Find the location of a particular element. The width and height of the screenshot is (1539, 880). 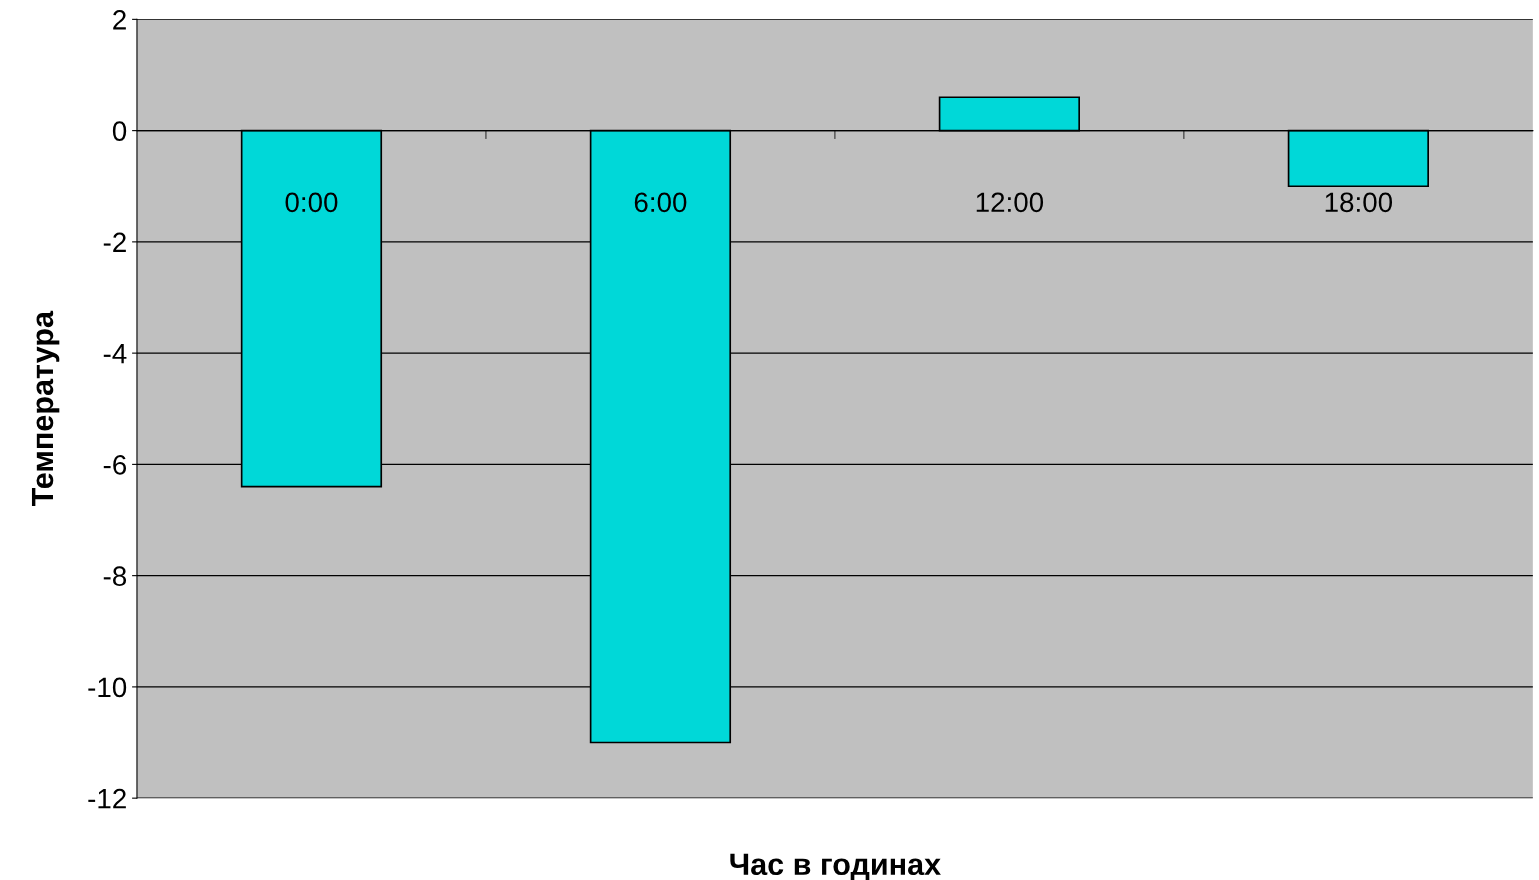

x-tick-label: 0:00 is located at coordinates (311, 202).